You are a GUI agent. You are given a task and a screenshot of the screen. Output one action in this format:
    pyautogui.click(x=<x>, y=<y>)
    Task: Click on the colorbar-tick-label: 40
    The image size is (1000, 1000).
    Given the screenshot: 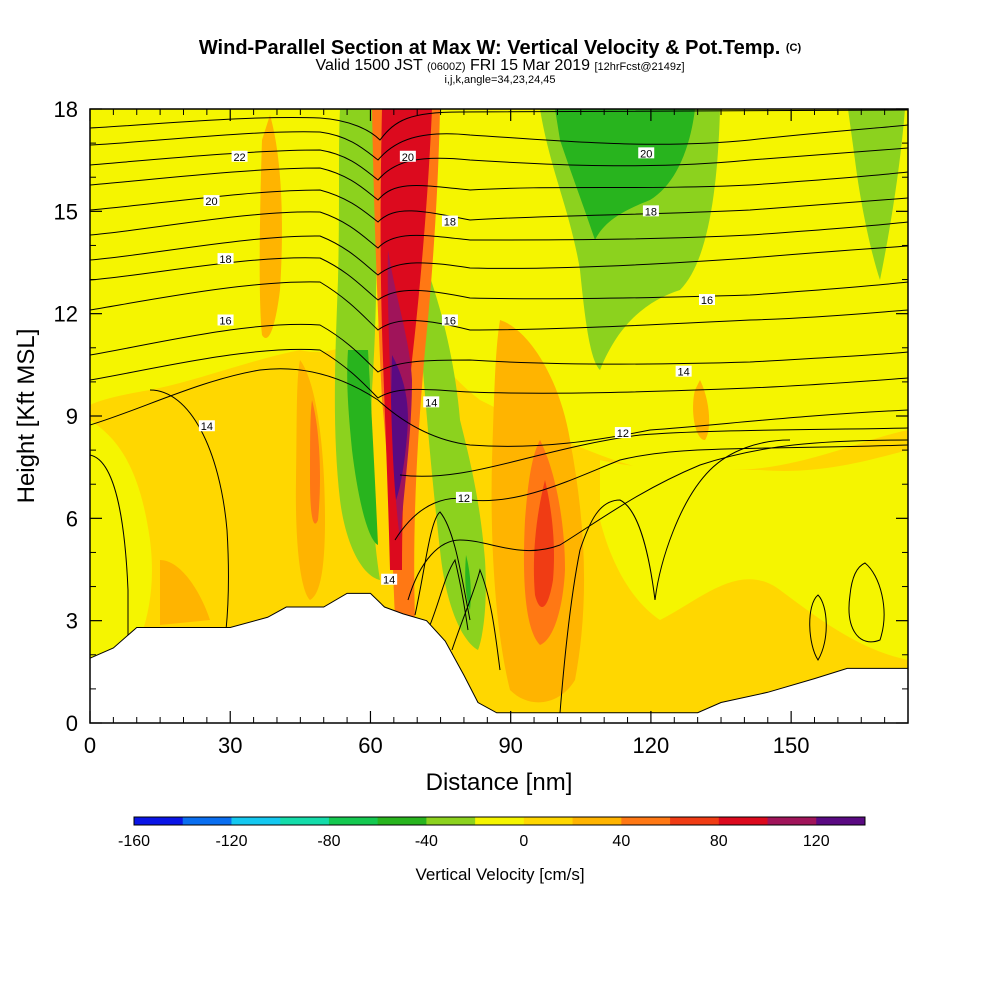 What is the action you would take?
    pyautogui.click(x=621, y=841)
    